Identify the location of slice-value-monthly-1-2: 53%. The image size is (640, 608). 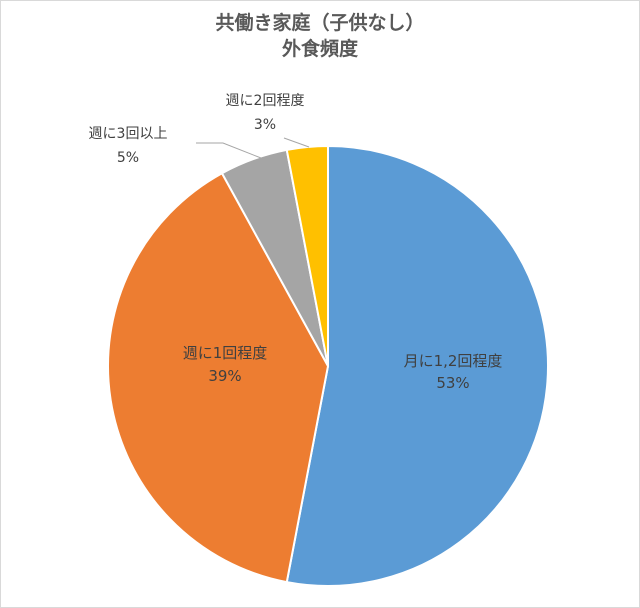
(452, 383).